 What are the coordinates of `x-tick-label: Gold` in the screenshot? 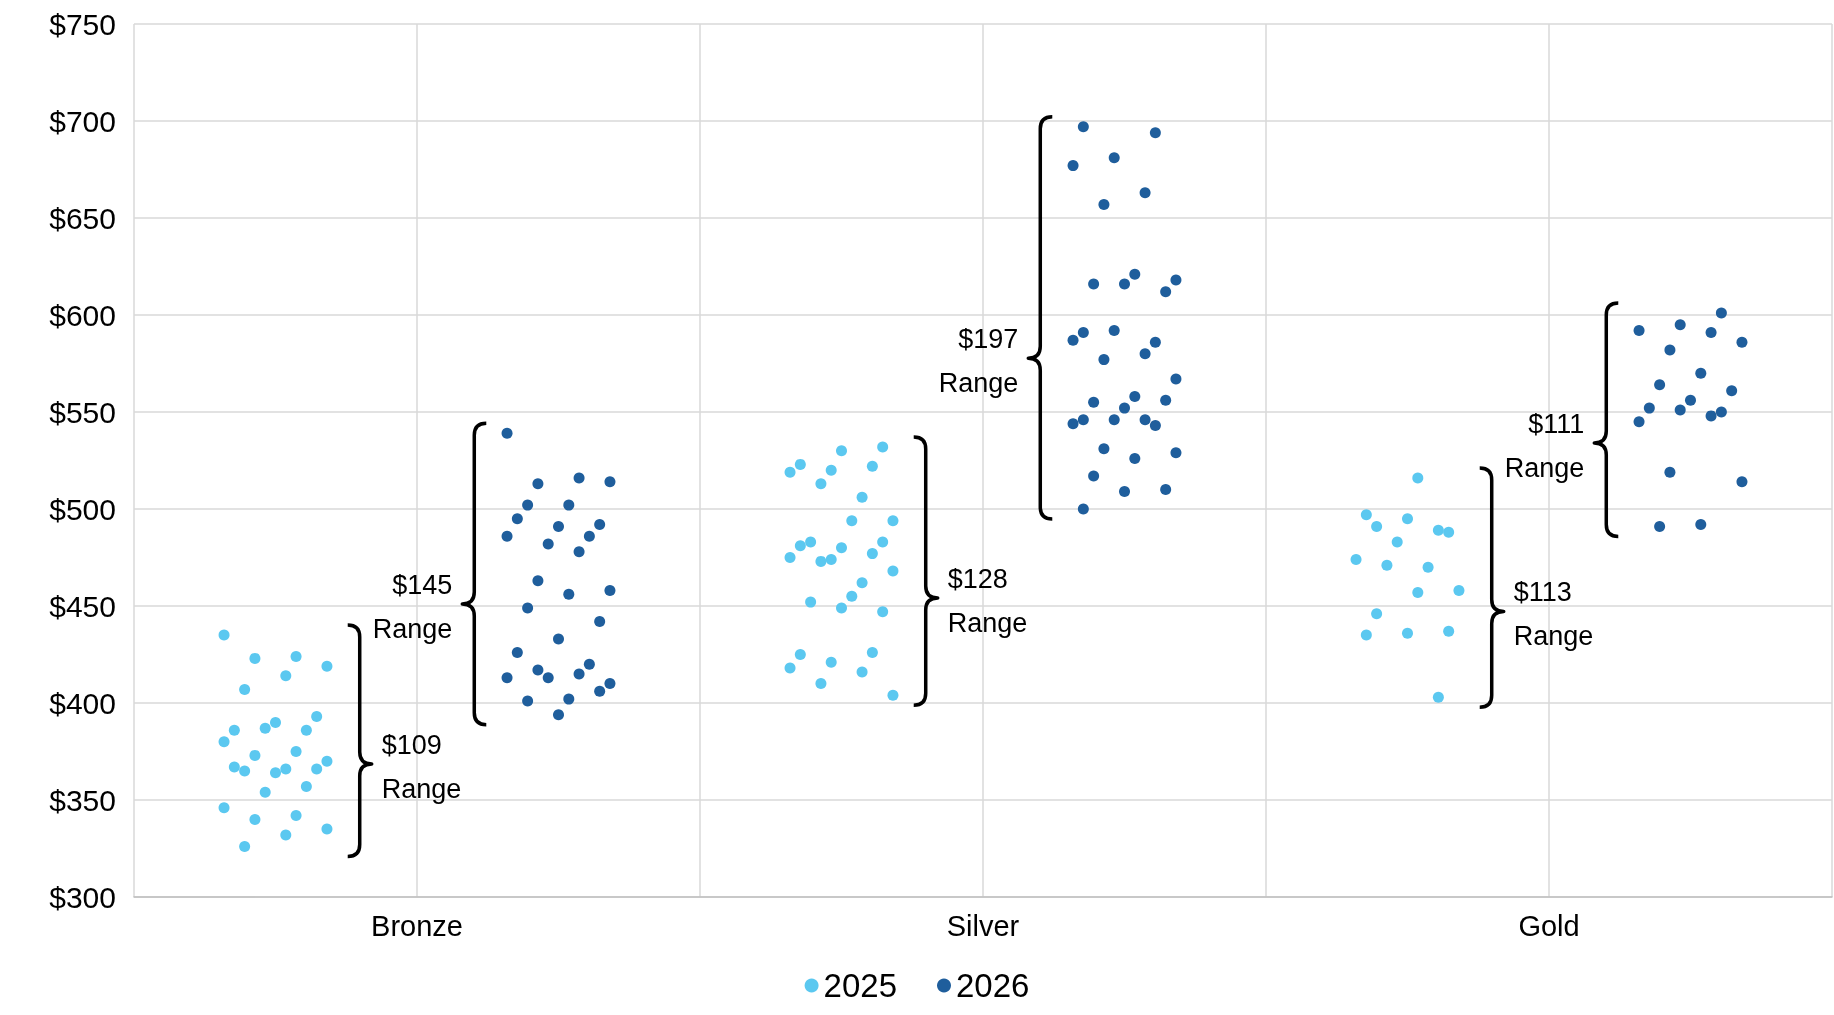 It's located at (1549, 925).